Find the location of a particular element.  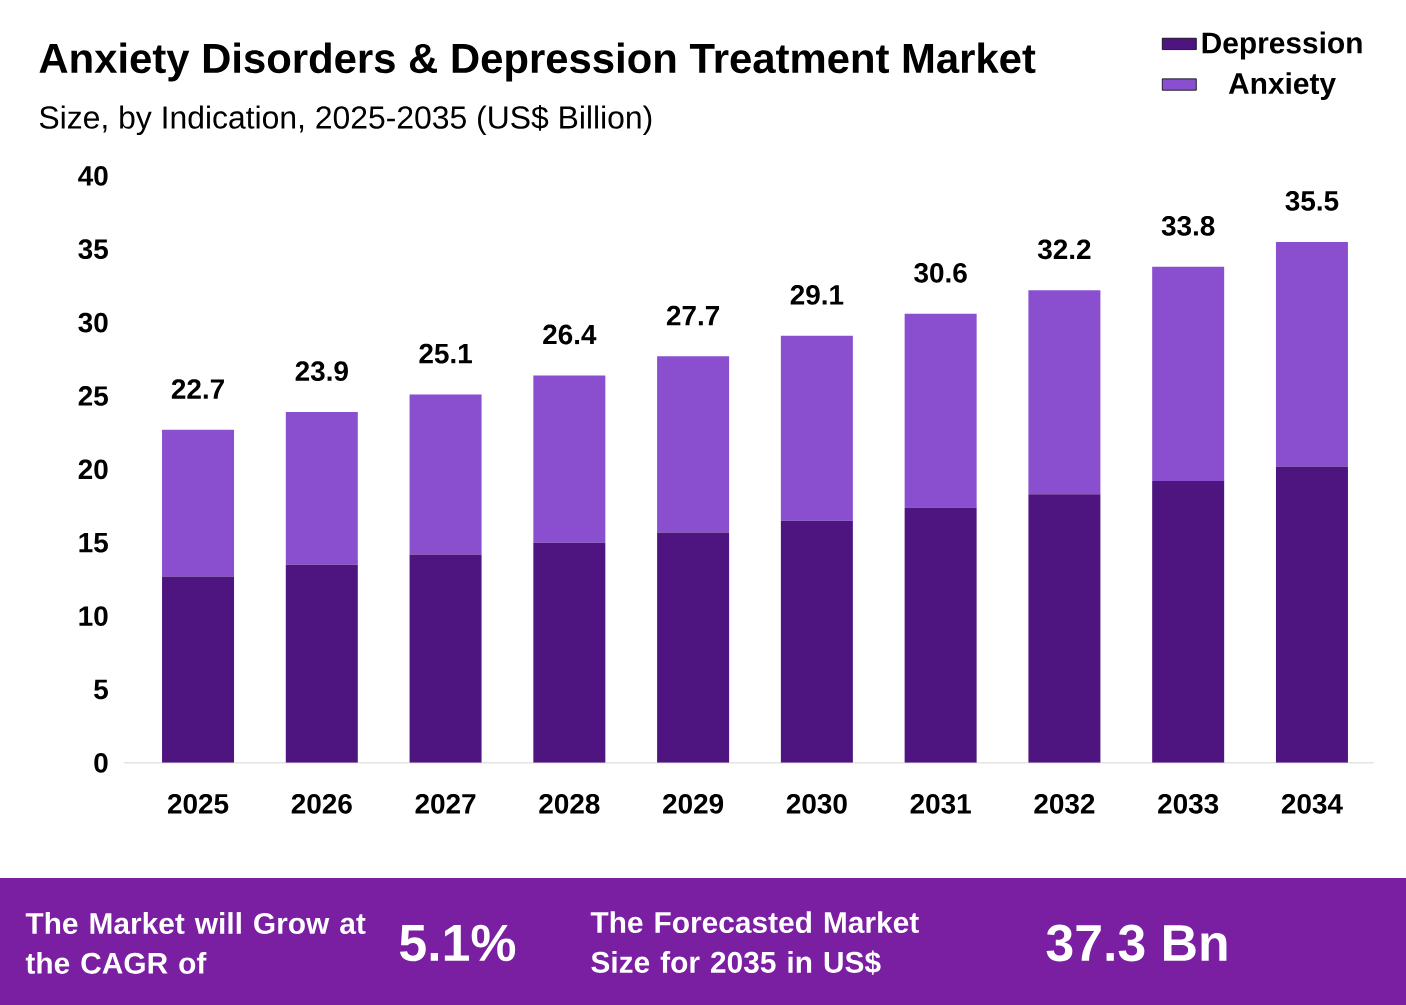

total-label: 22.7 is located at coordinates (197, 389).